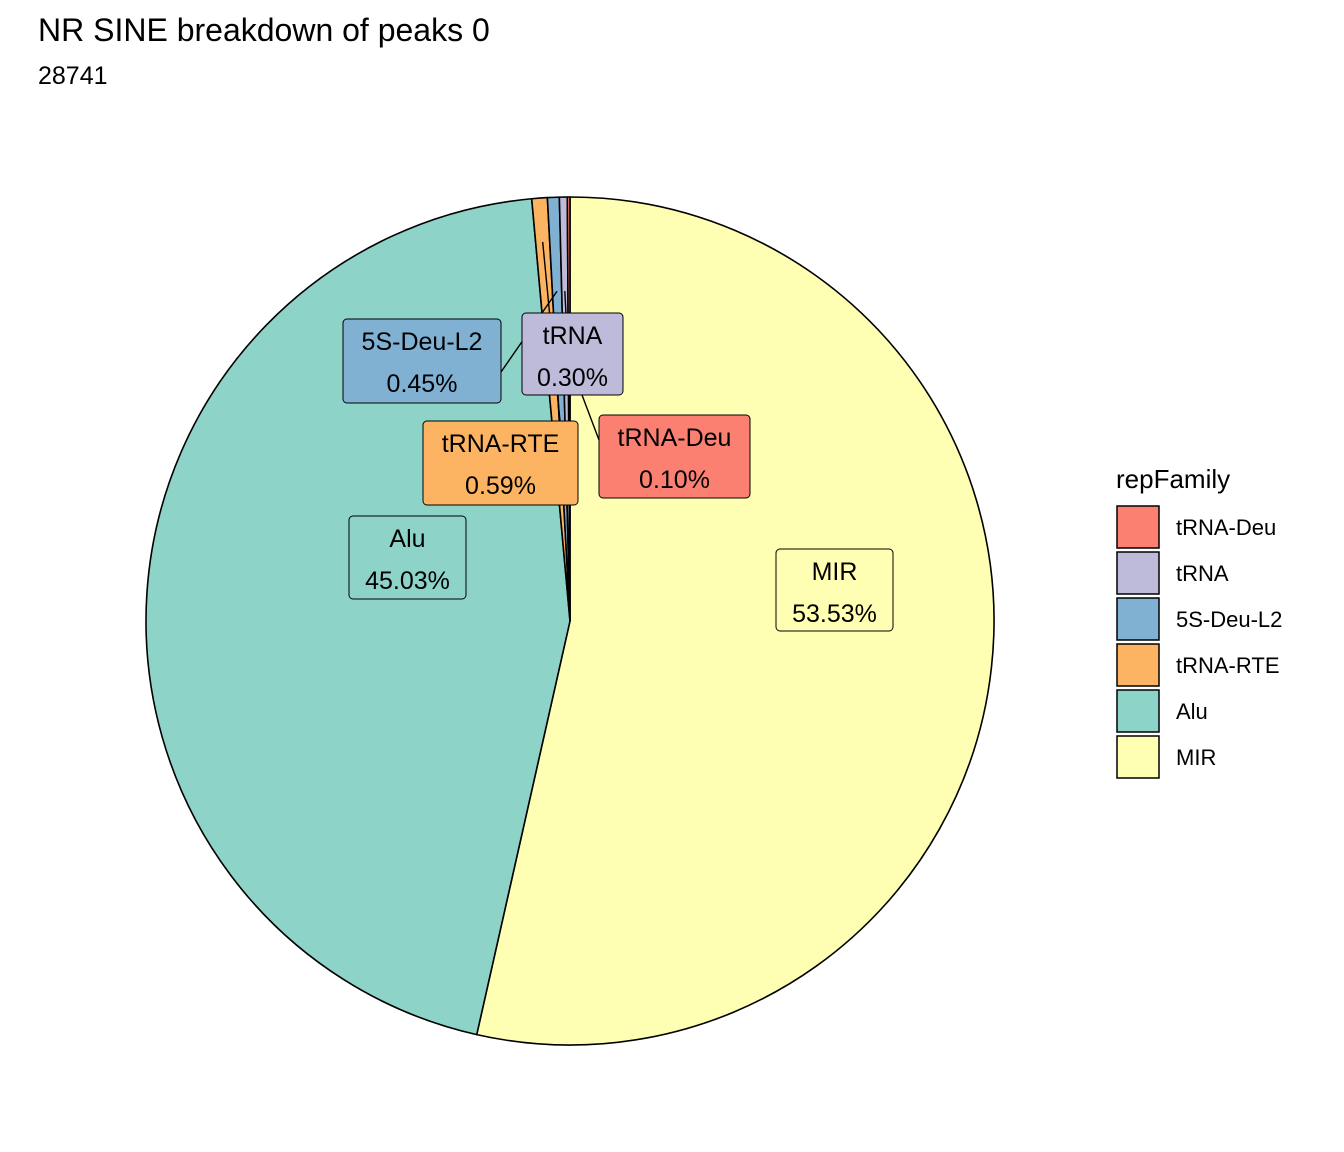 The height and width of the screenshot is (1152, 1344). I want to click on slice-label-trna-deu: tRNA-Deu 0.10%, so click(674, 456).